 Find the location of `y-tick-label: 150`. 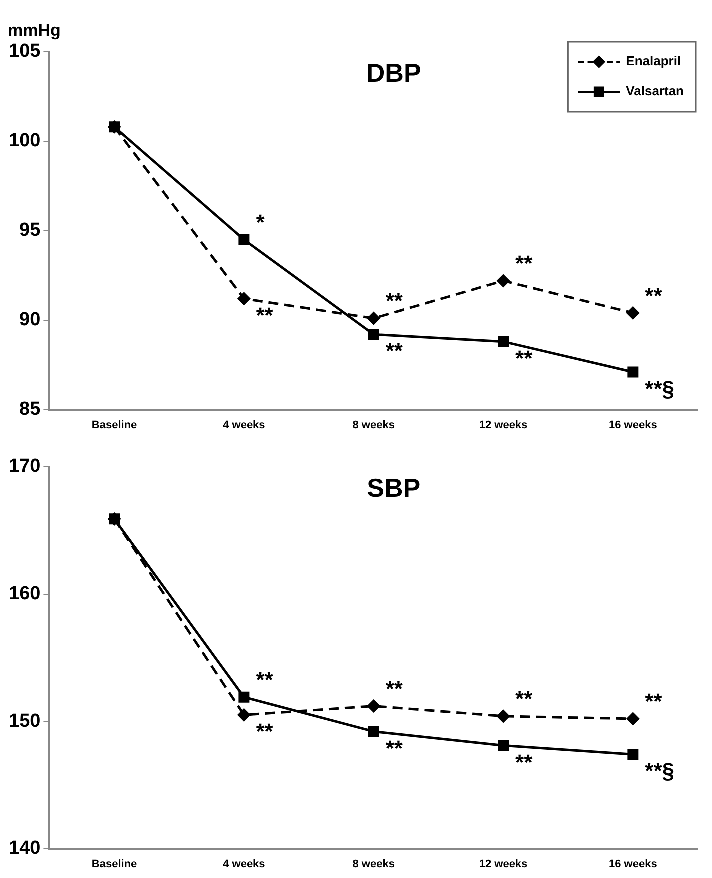

y-tick-label: 150 is located at coordinates (25, 721).